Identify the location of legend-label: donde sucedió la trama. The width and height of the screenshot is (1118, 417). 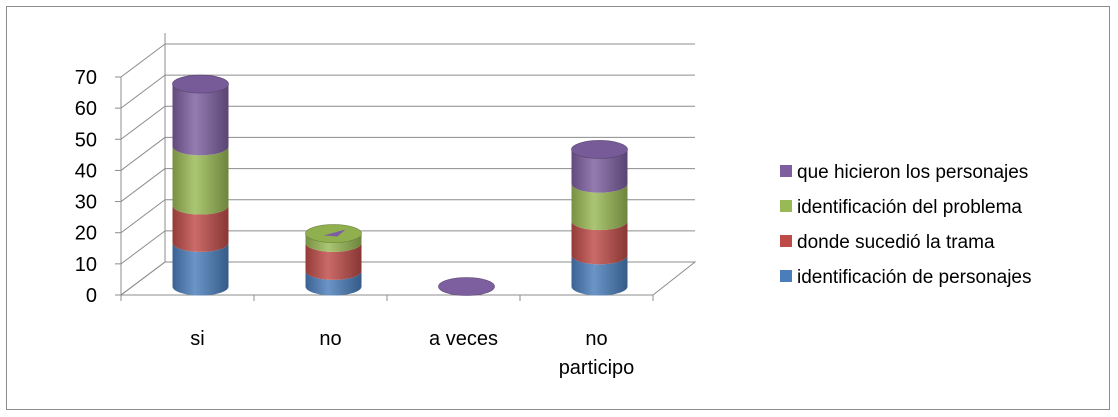
(896, 242).